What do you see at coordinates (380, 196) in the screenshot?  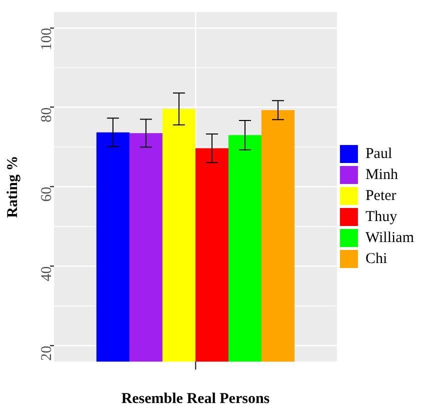 I see `legend-label: Peter` at bounding box center [380, 196].